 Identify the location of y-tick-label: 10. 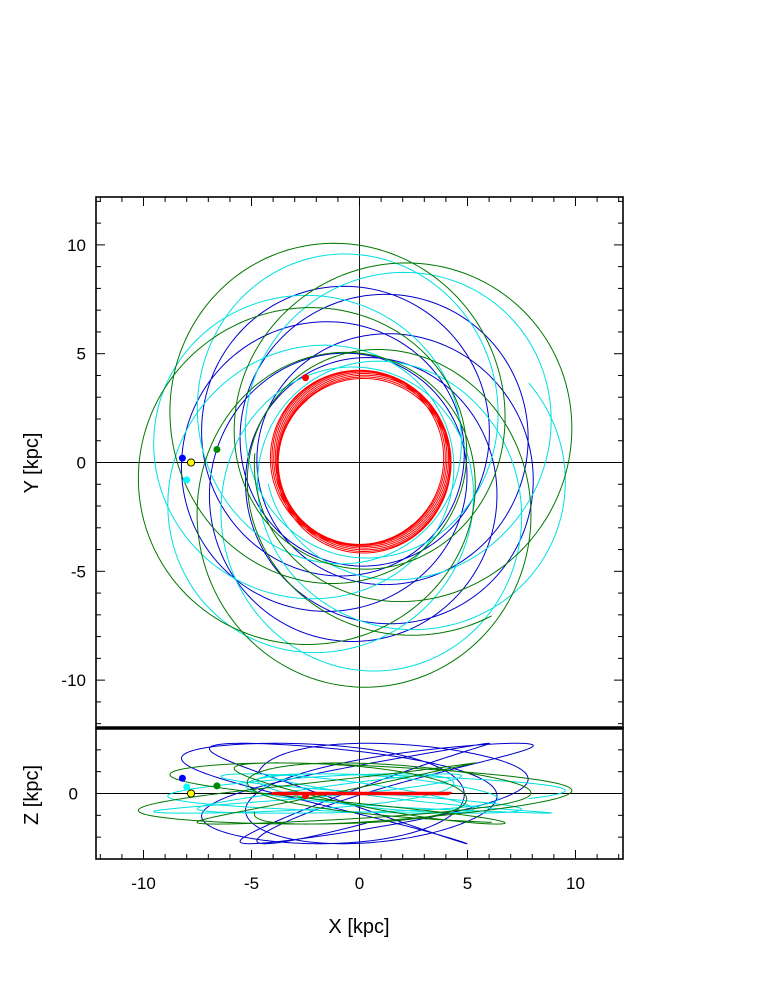
(76, 245).